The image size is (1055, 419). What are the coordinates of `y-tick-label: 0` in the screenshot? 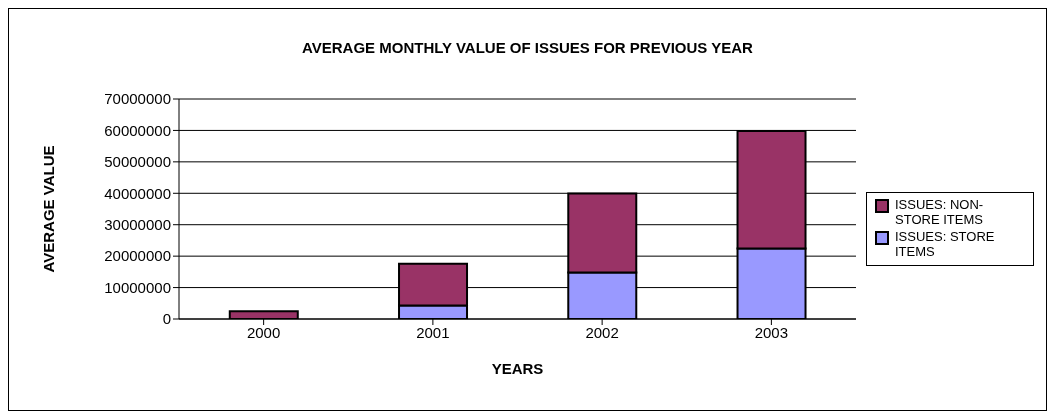 It's located at (166, 319).